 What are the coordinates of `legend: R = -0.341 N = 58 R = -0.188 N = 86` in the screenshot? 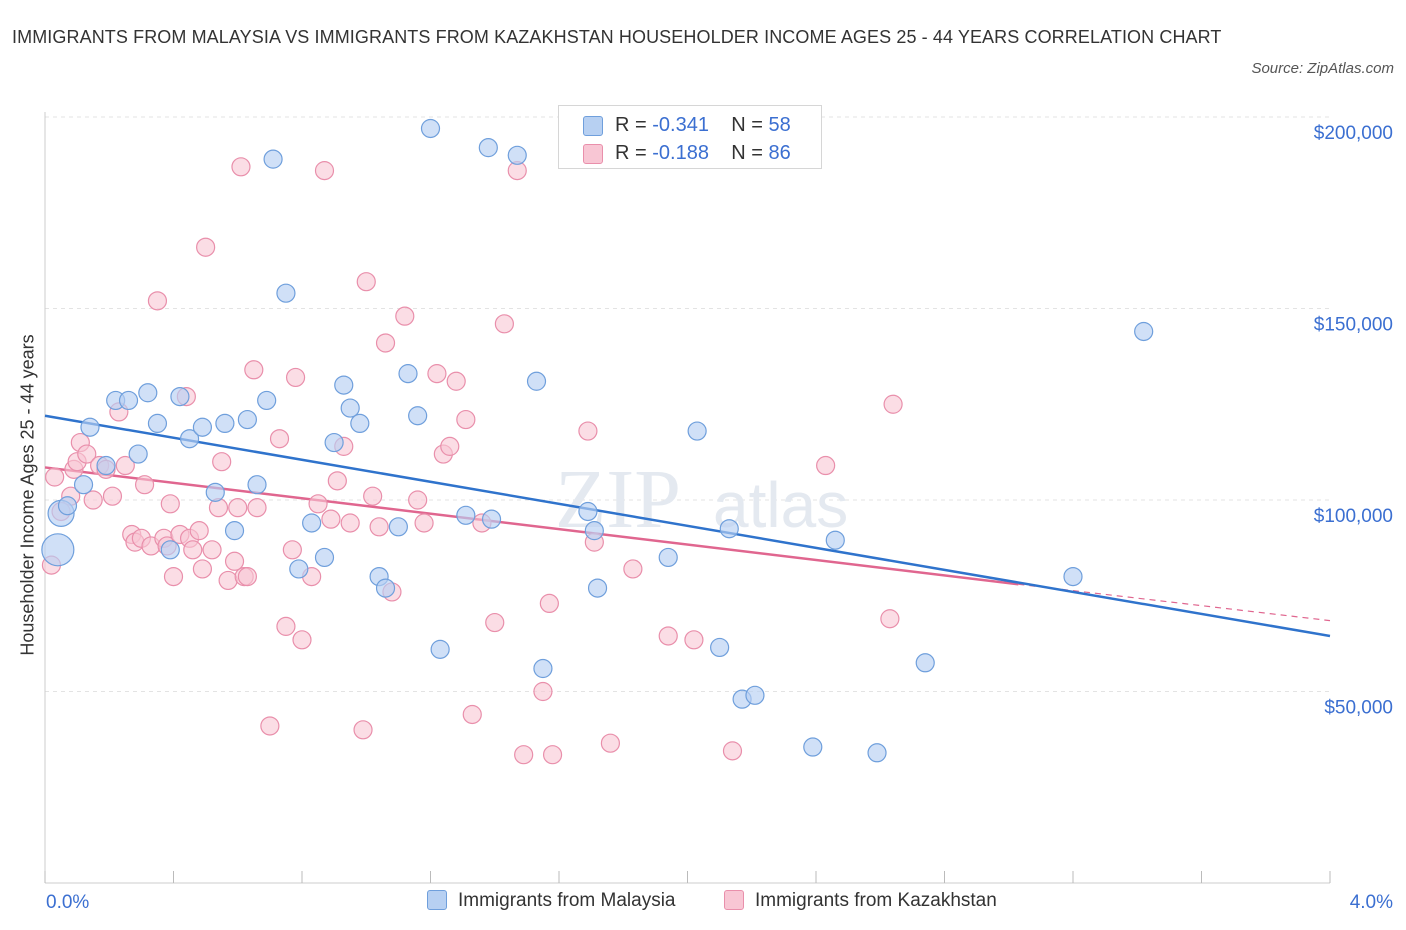 It's located at (690, 137).